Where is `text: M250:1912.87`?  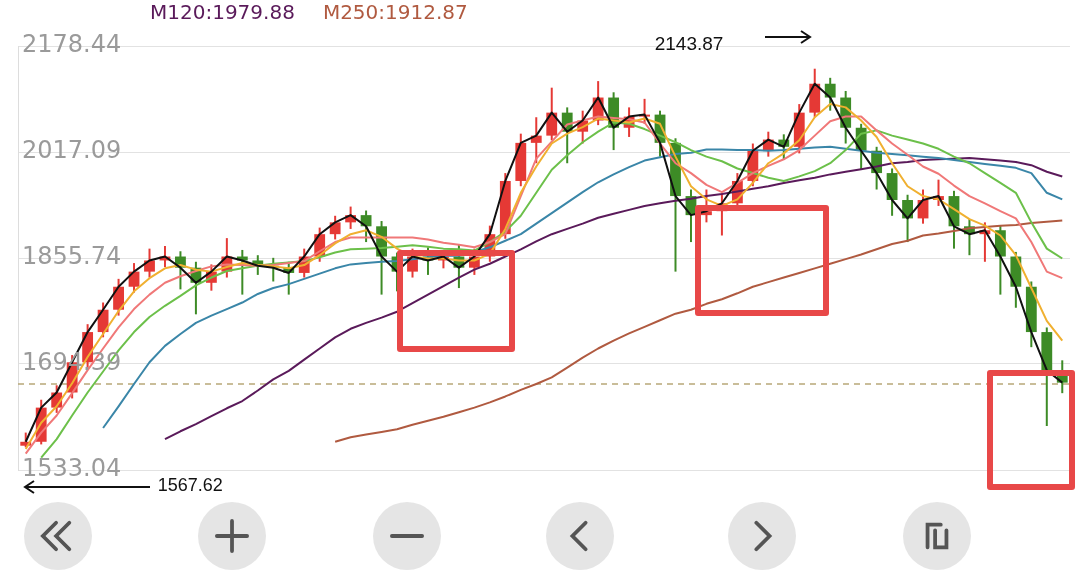 text: M250:1912.87 is located at coordinates (395, 12).